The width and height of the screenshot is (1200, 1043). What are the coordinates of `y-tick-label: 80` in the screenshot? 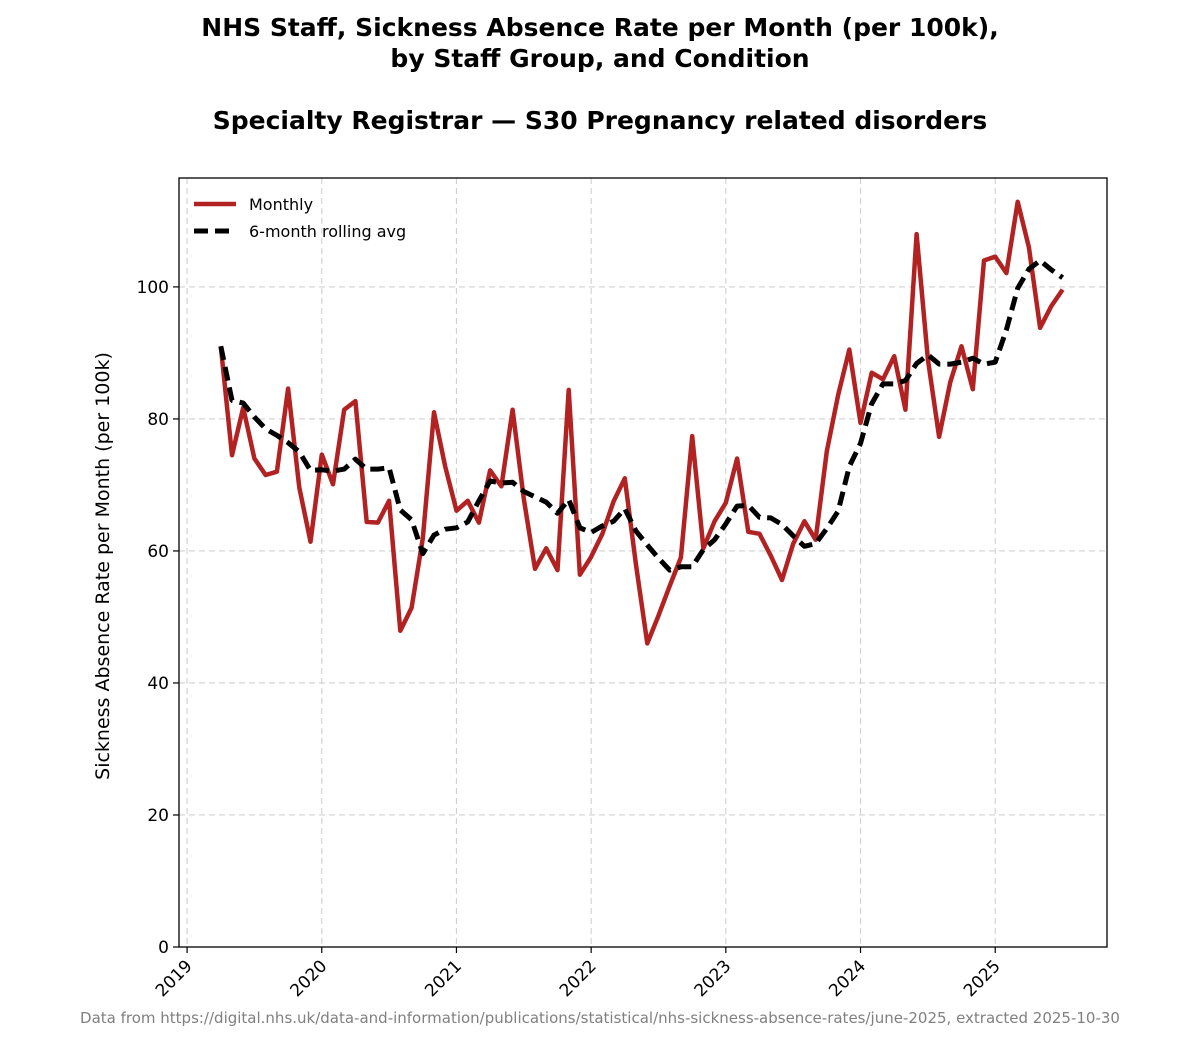 It's located at (158, 420).